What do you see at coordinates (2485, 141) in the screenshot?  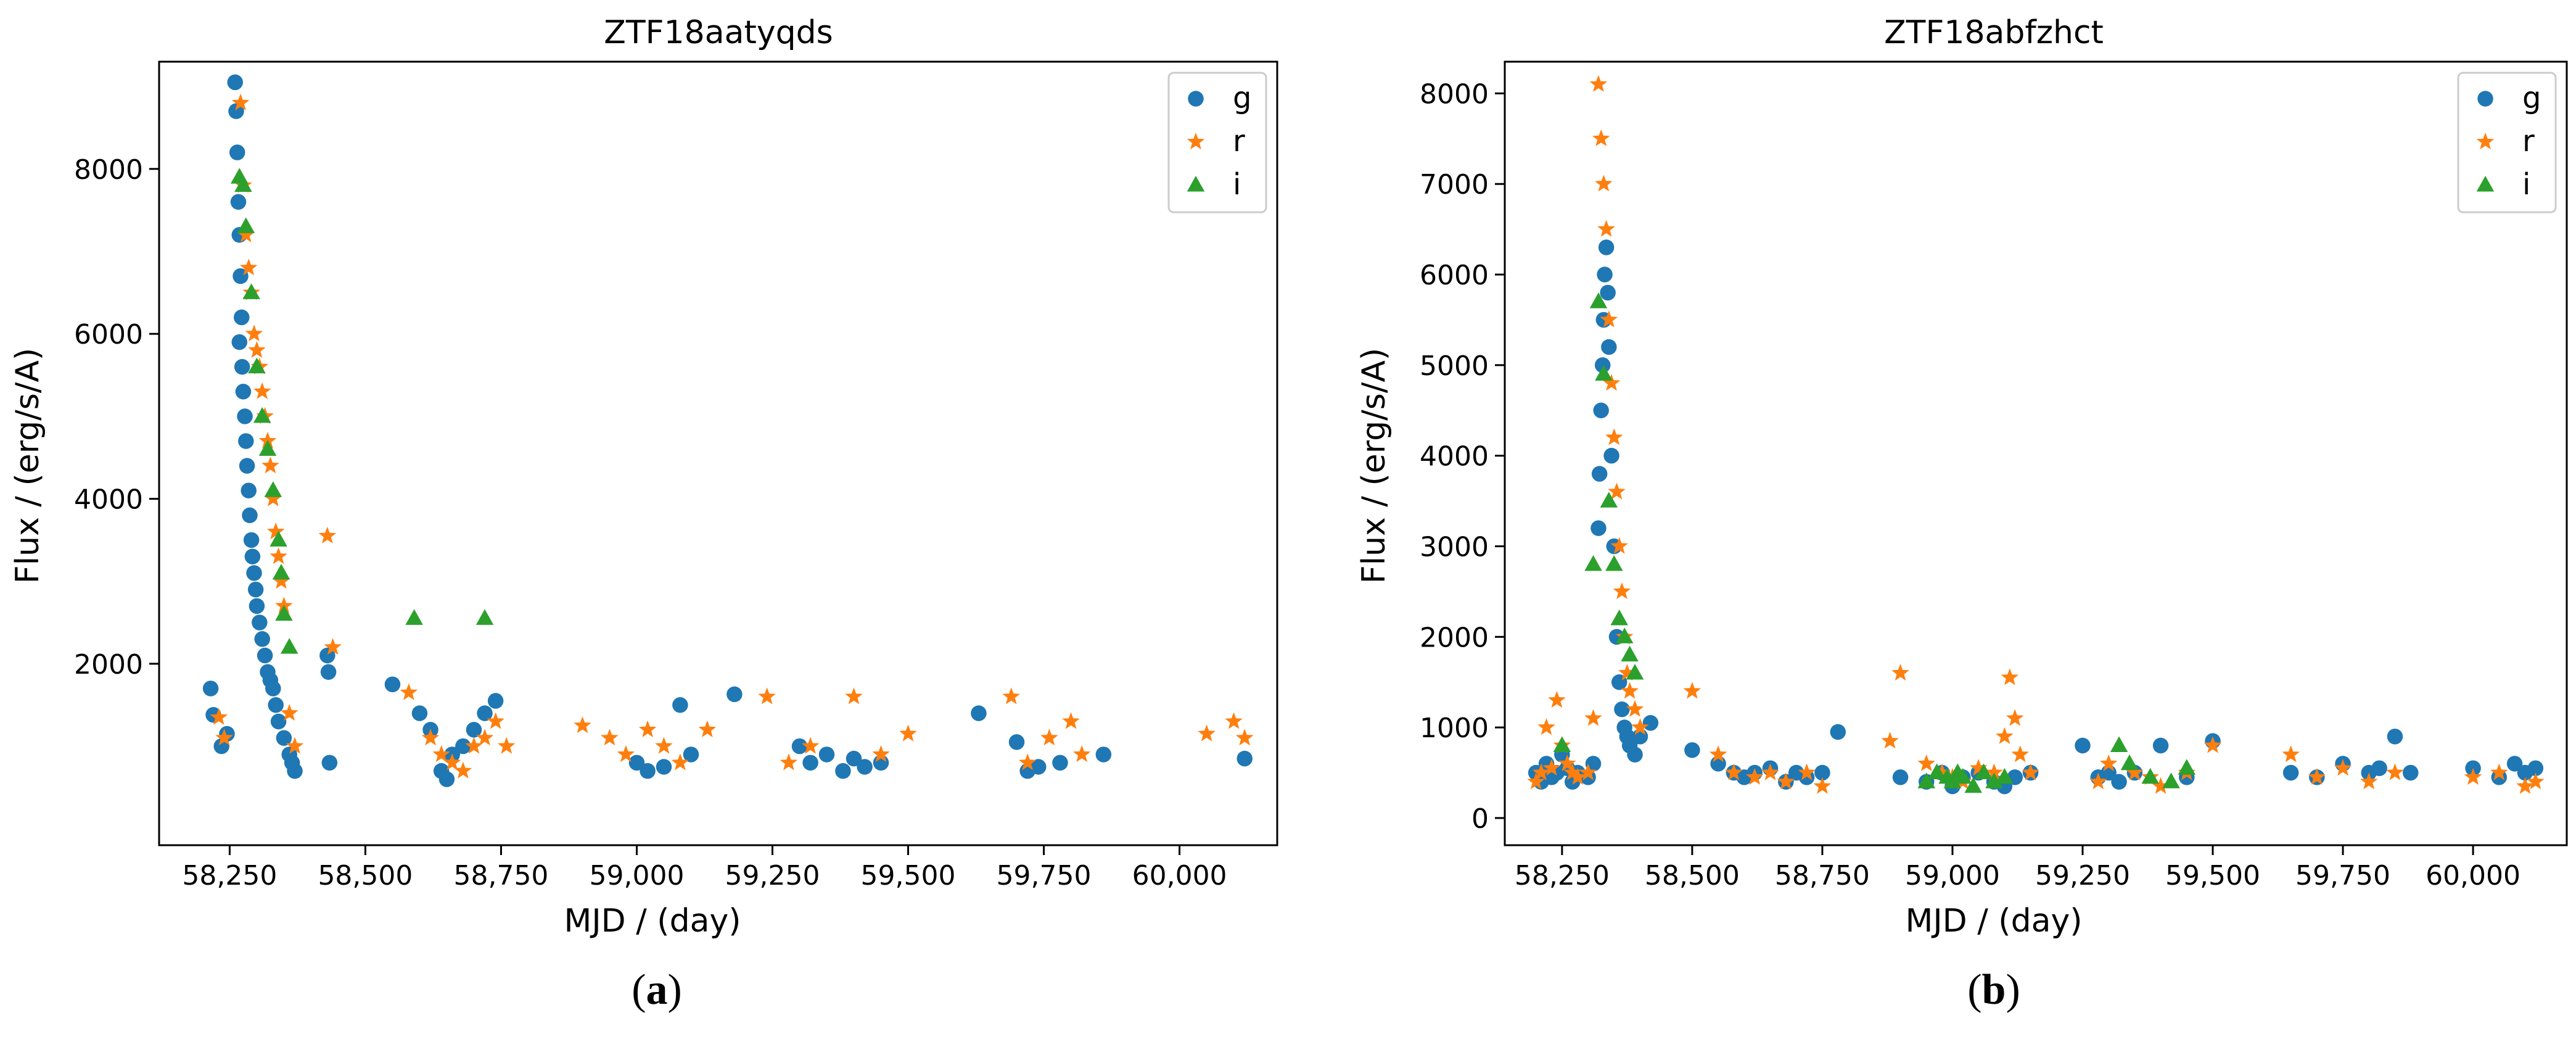 I see `legend-marker-r` at bounding box center [2485, 141].